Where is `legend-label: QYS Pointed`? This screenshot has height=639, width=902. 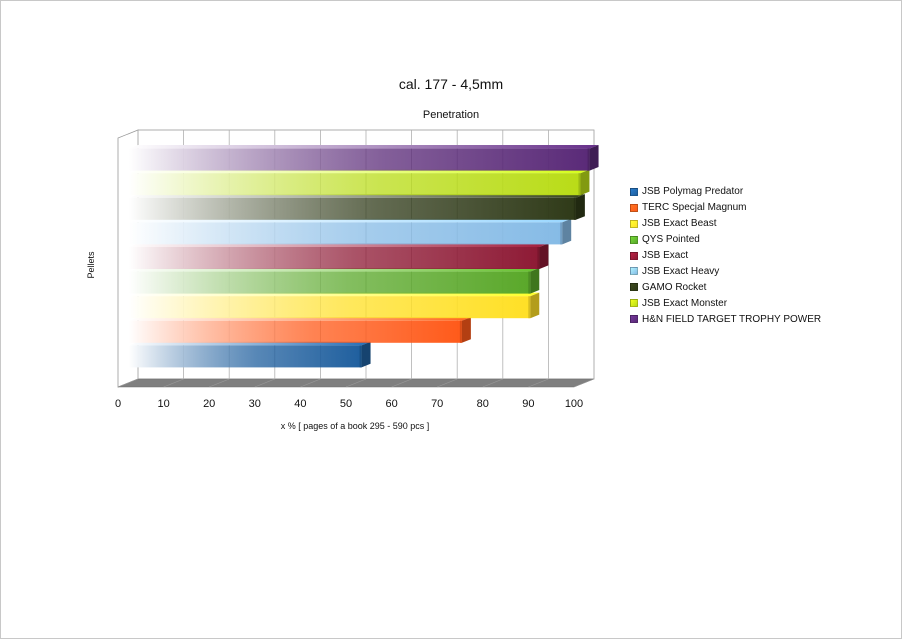 legend-label: QYS Pointed is located at coordinates (671, 240).